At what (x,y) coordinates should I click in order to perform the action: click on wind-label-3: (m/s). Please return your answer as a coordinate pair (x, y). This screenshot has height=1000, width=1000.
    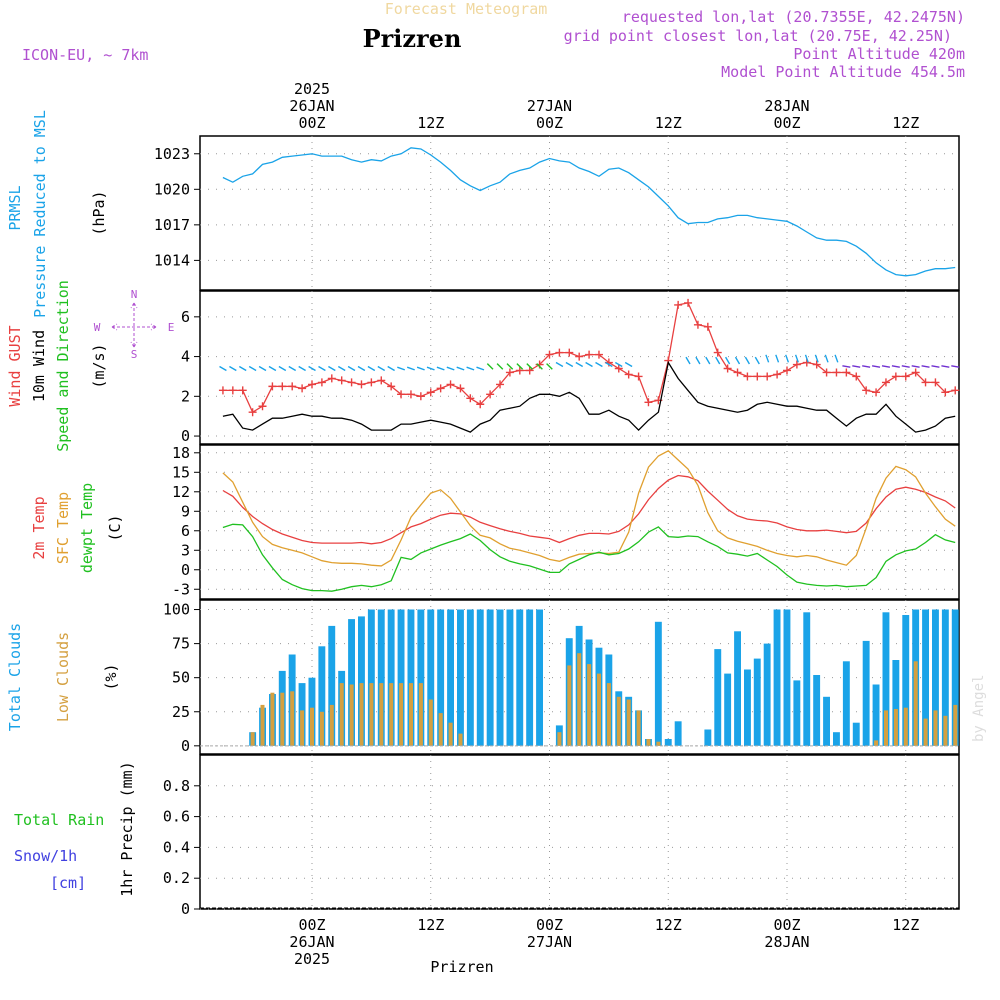
    Looking at the image, I should click on (99, 365).